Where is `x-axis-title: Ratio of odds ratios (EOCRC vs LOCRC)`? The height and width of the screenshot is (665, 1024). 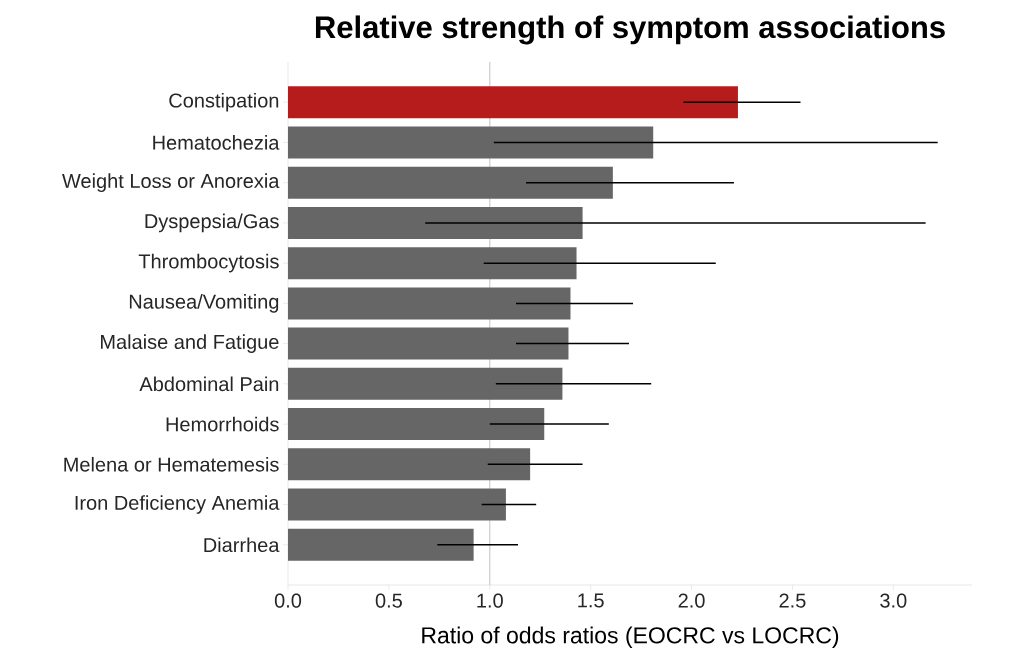
x-axis-title: Ratio of odds ratios (EOCRC vs LOCRC) is located at coordinates (630, 637).